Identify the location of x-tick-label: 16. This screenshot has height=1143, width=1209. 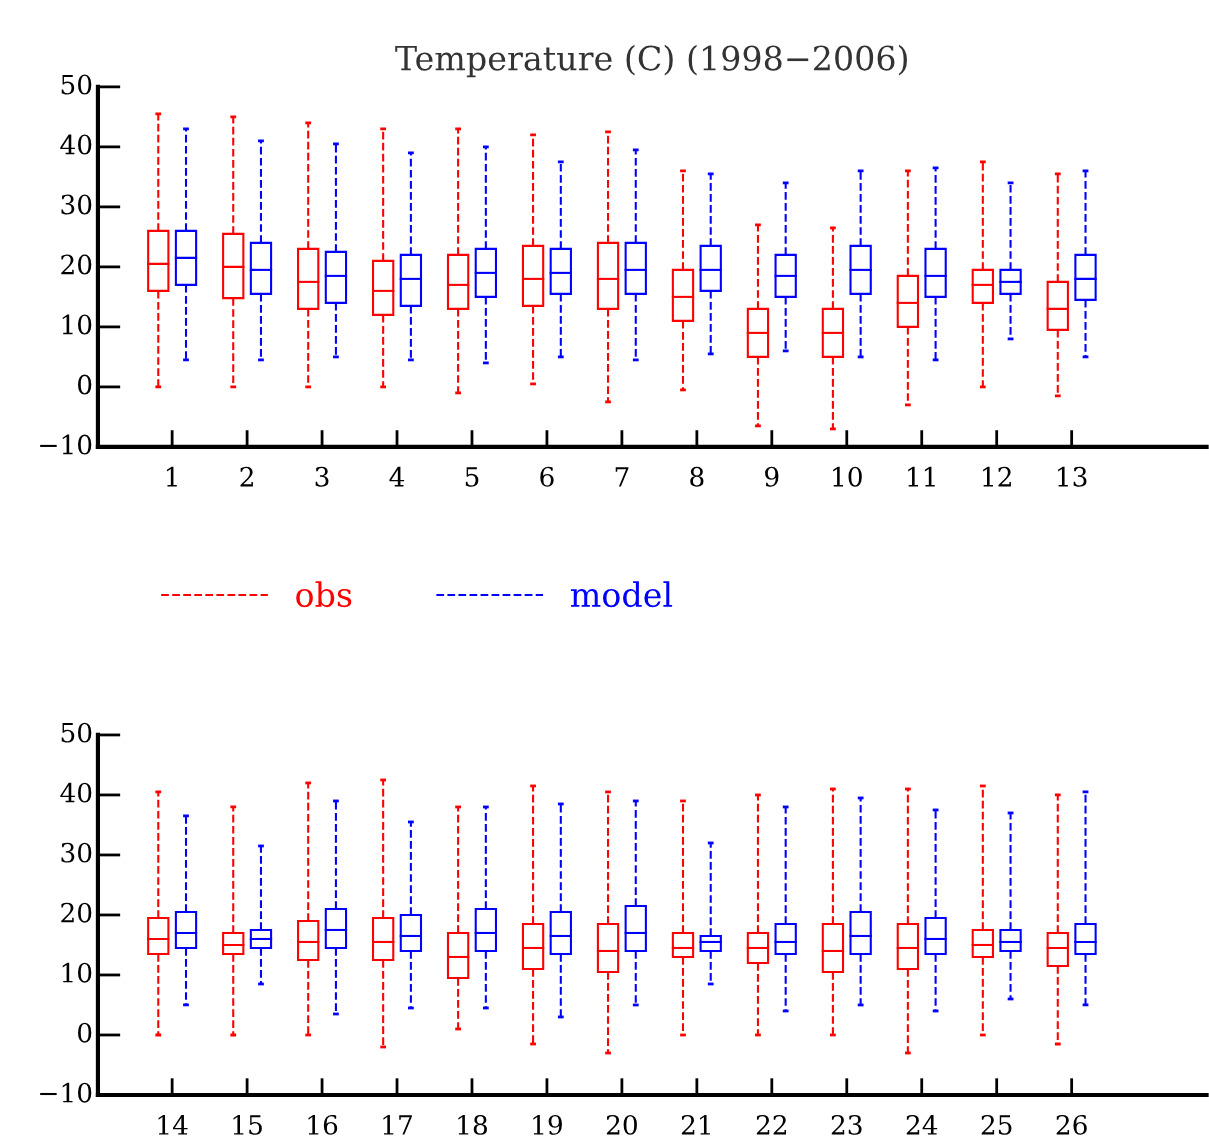
(323, 1124).